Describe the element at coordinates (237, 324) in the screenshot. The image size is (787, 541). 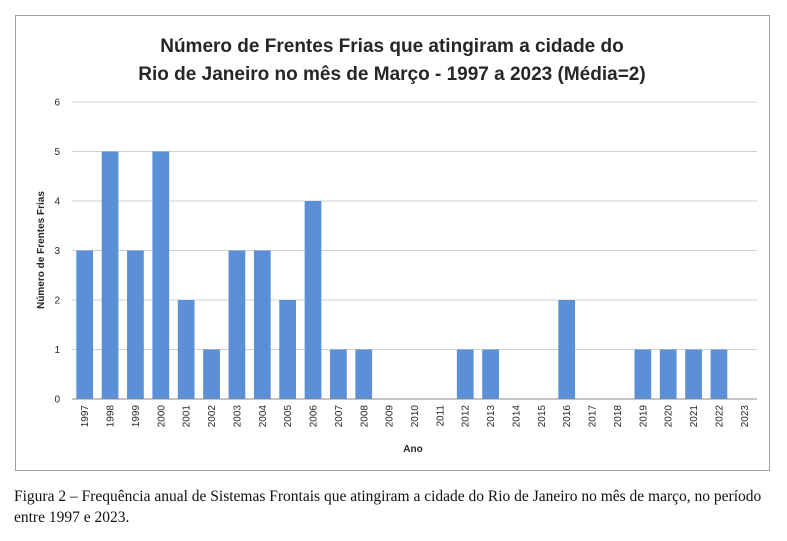
I see `bar-2003` at that location.